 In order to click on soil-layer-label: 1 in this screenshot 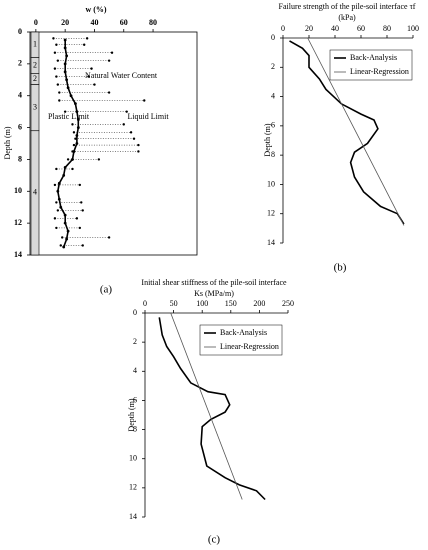, I will do `click(35, 44)`.